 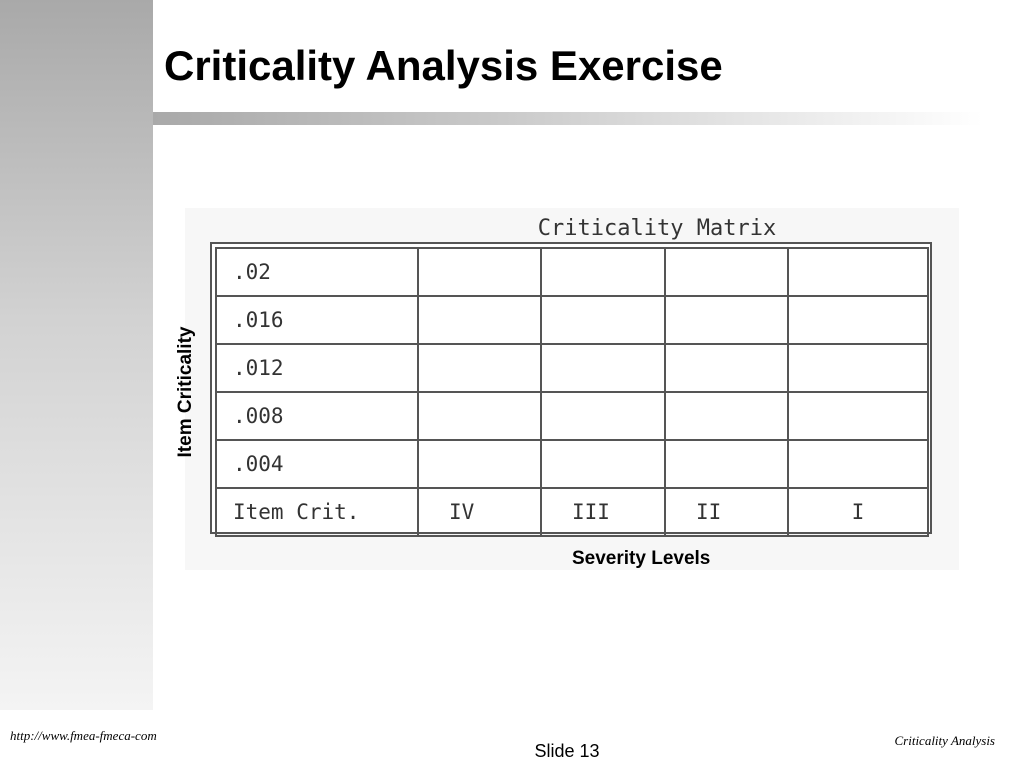 What do you see at coordinates (317, 464) in the screenshot?
I see `row-label: .004` at bounding box center [317, 464].